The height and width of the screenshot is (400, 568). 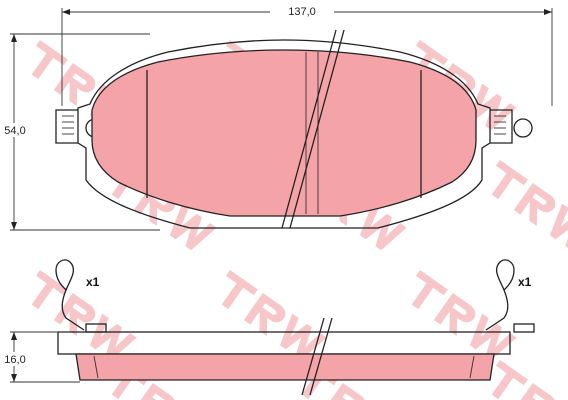 I want to click on right-mounting-hole, so click(x=523, y=128).